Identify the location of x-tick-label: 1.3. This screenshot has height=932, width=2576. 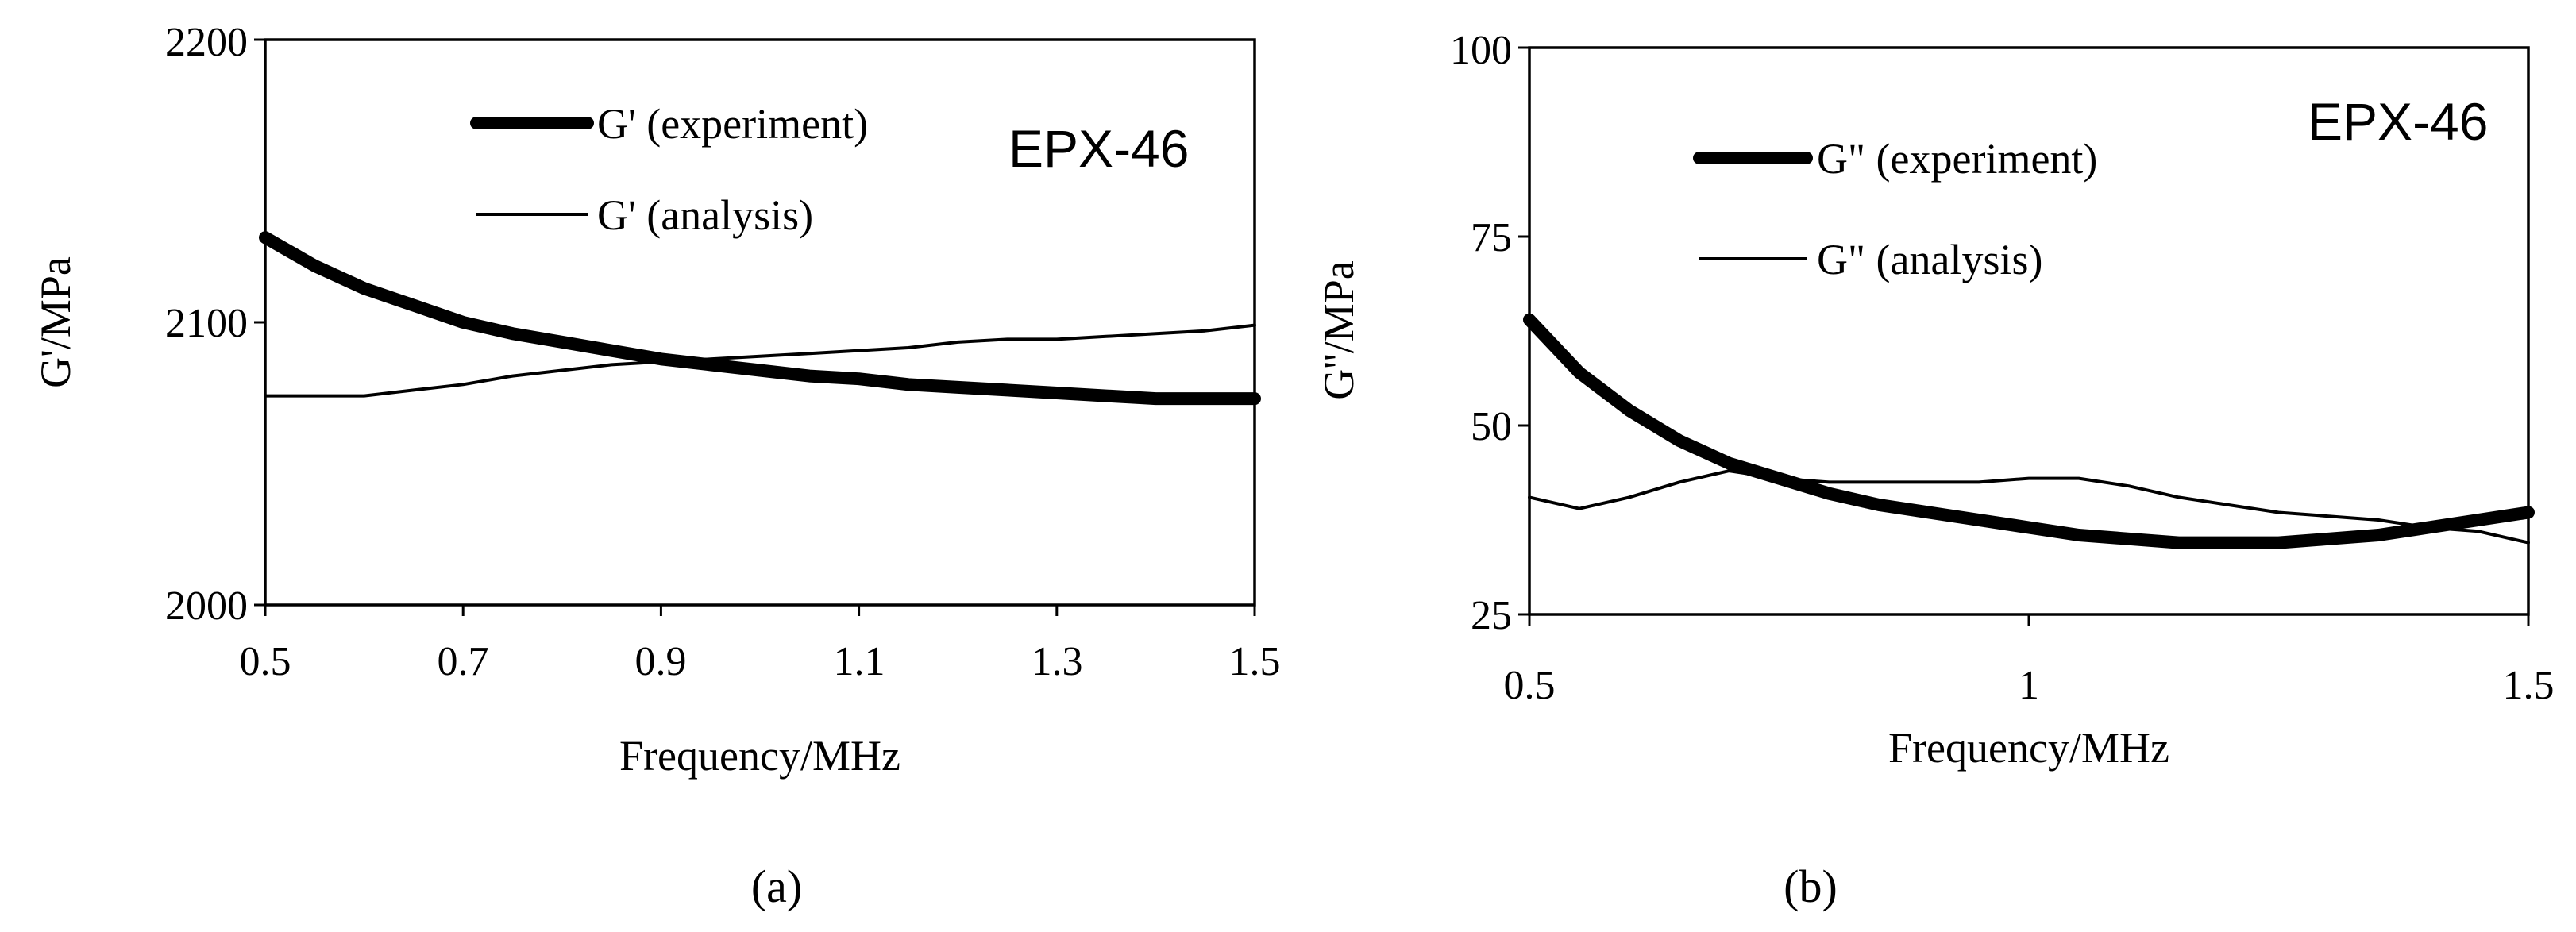
(1057, 661).